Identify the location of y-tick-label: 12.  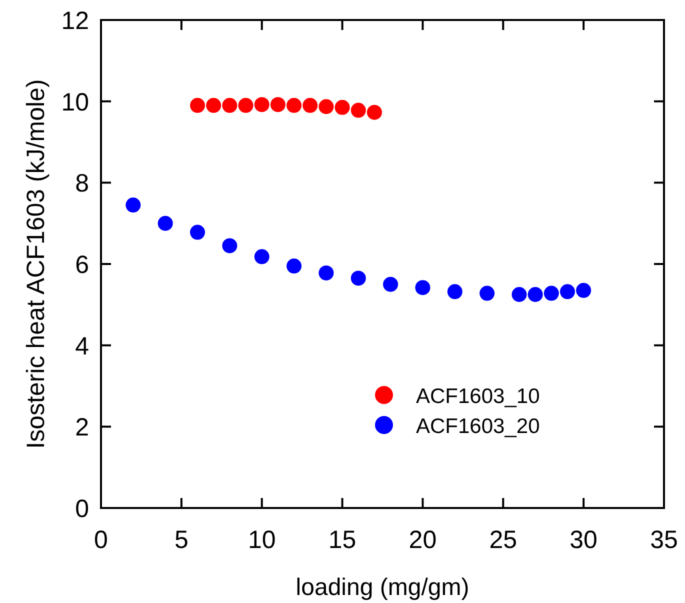
(75, 21).